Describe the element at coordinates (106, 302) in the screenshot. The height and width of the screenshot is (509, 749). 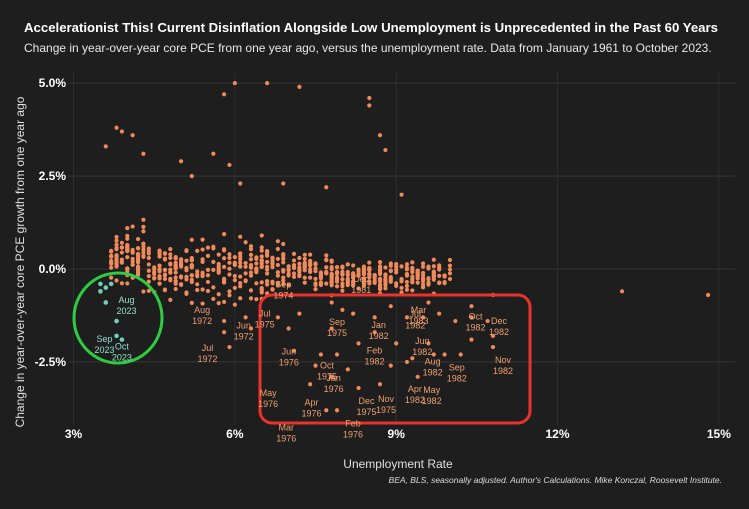
I see `recent-data-point` at that location.